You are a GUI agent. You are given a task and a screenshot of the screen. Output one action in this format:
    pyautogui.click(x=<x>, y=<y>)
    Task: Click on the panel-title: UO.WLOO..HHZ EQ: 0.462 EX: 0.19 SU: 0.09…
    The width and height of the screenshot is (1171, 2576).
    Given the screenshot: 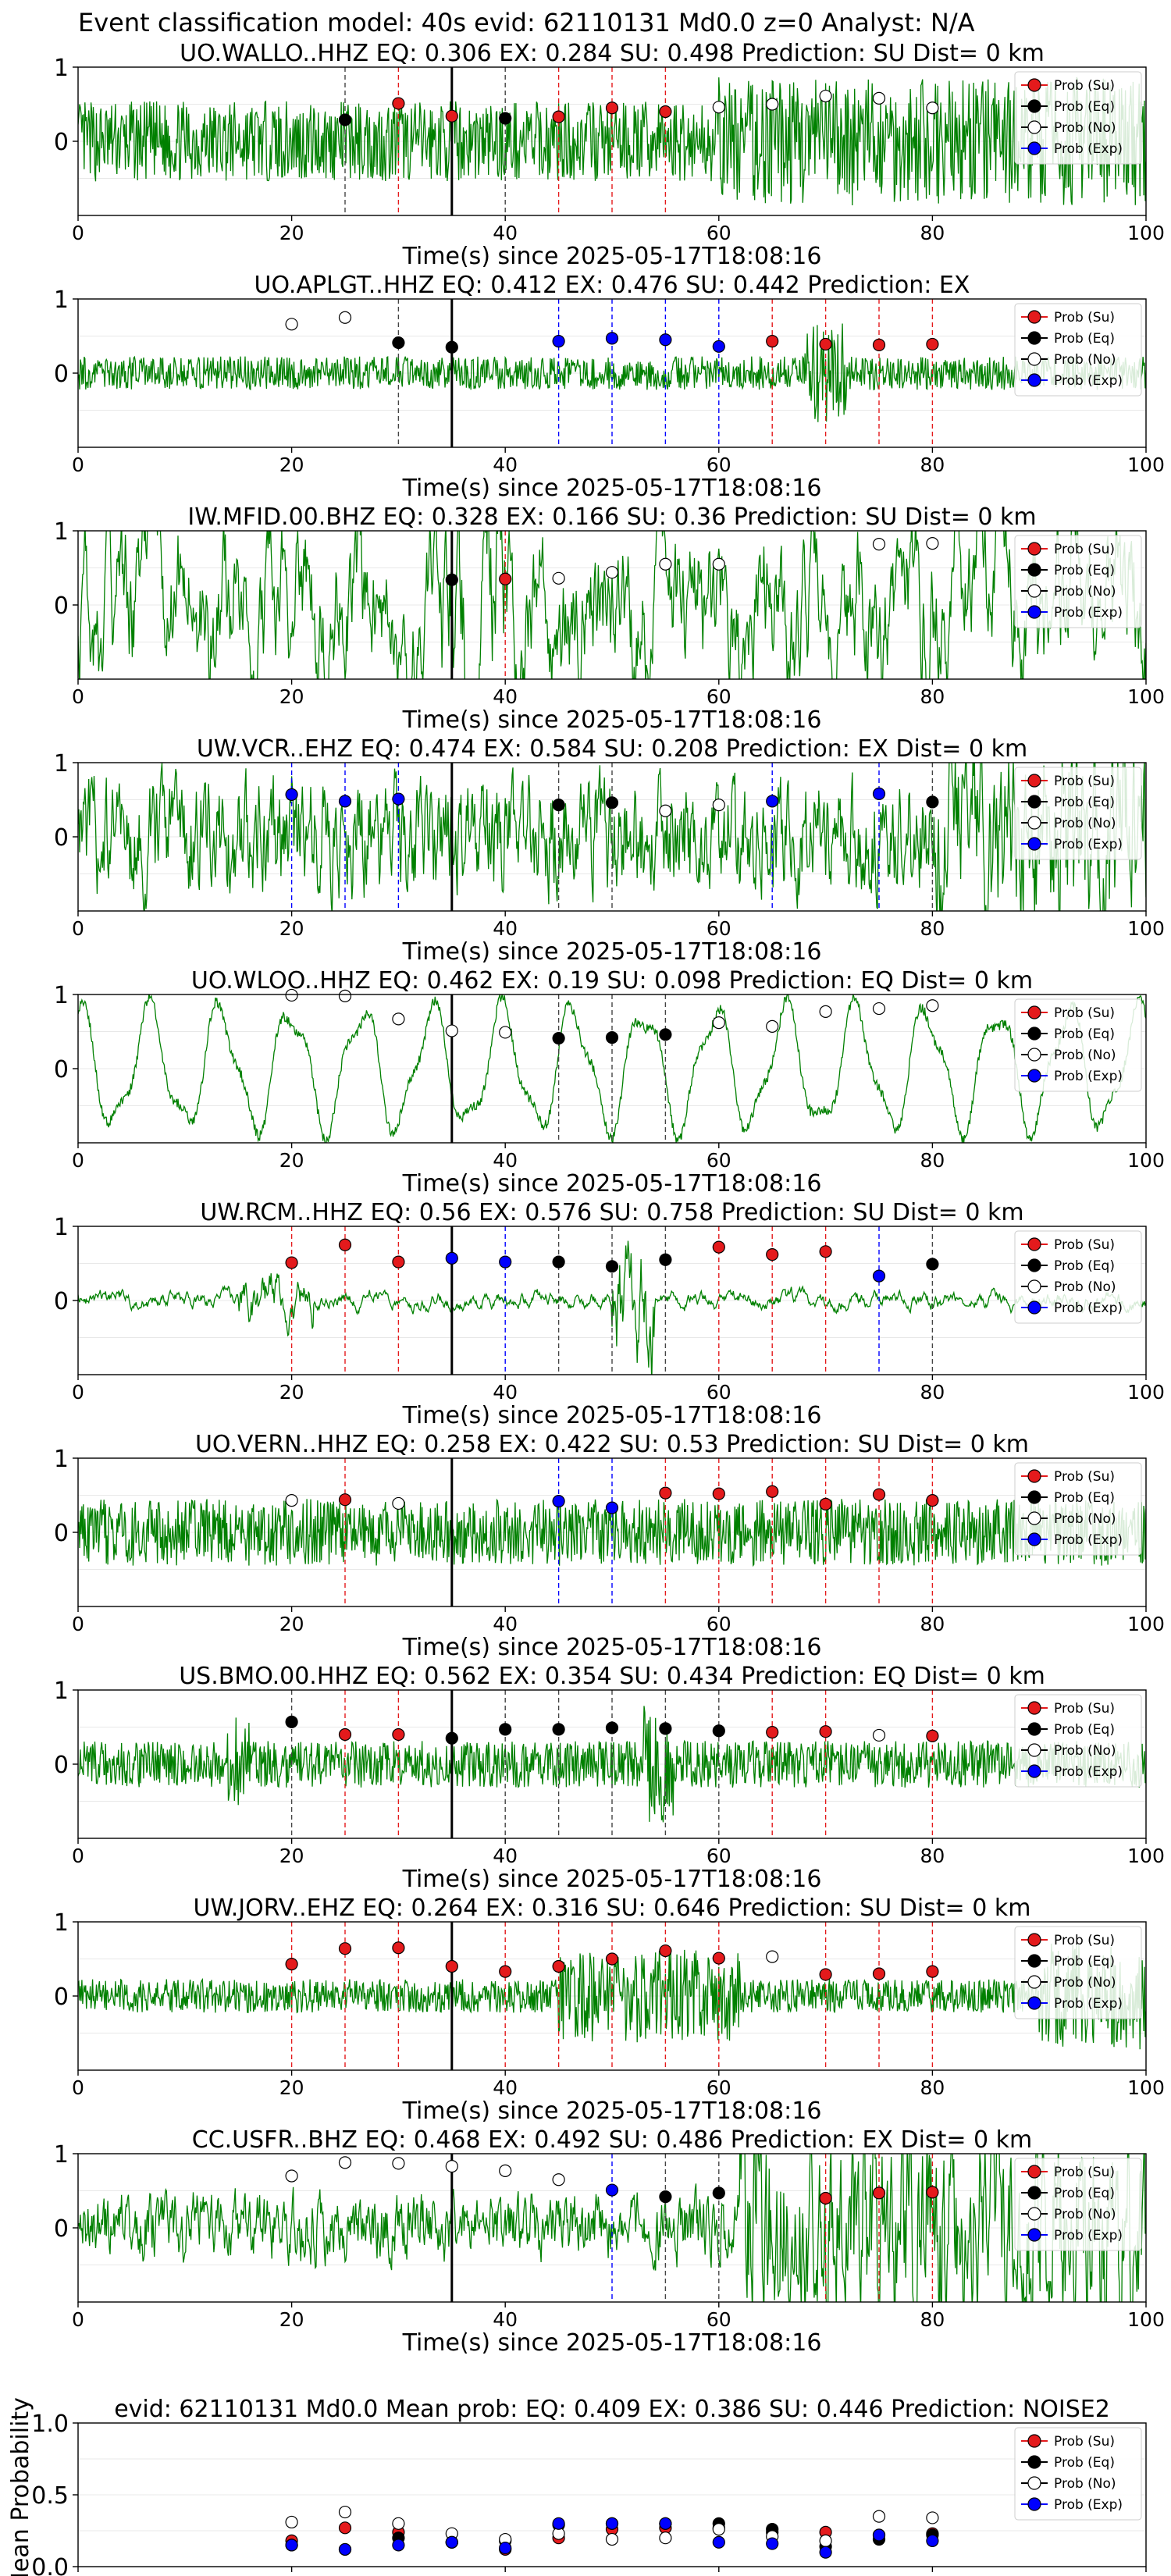 What is the action you would take?
    pyautogui.click(x=612, y=980)
    